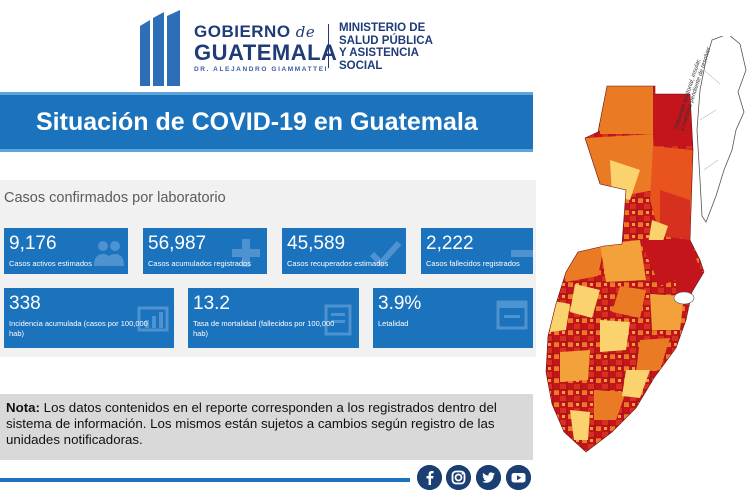  What do you see at coordinates (328, 46) in the screenshot?
I see `header-divider` at bounding box center [328, 46].